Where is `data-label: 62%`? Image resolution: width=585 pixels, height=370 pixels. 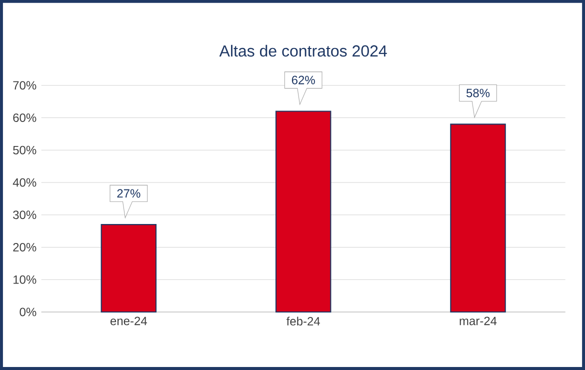 data-label: 62% is located at coordinates (303, 80).